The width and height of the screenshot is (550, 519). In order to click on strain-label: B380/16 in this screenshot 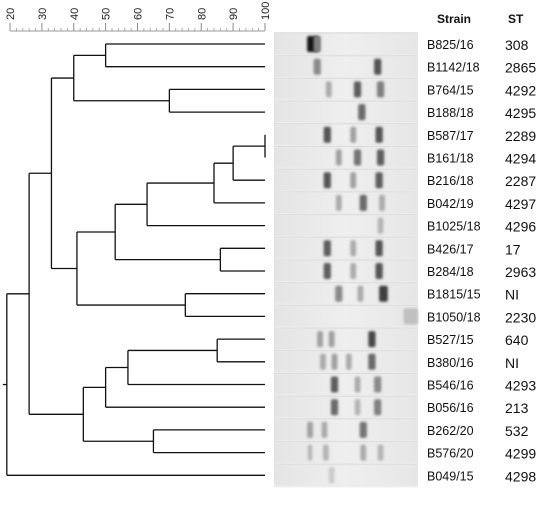, I will do `click(450, 363)`.